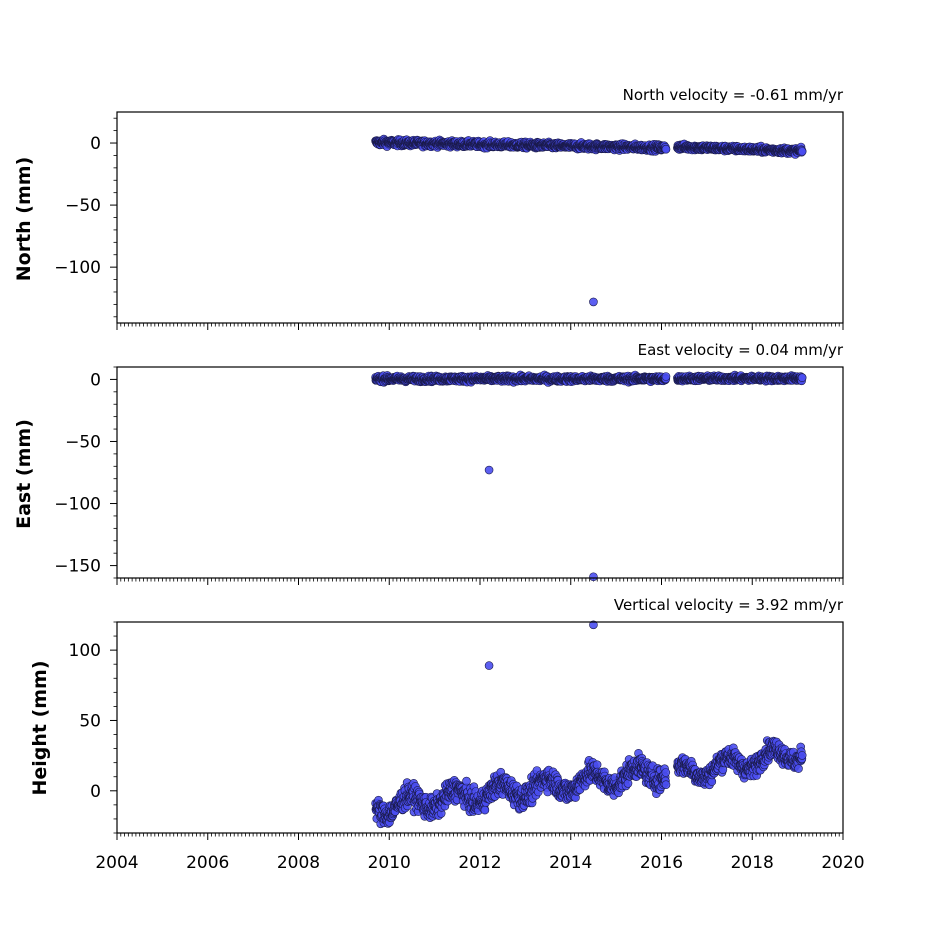  What do you see at coordinates (479, 863) in the screenshot?
I see `x-tick-label: 2012` at bounding box center [479, 863].